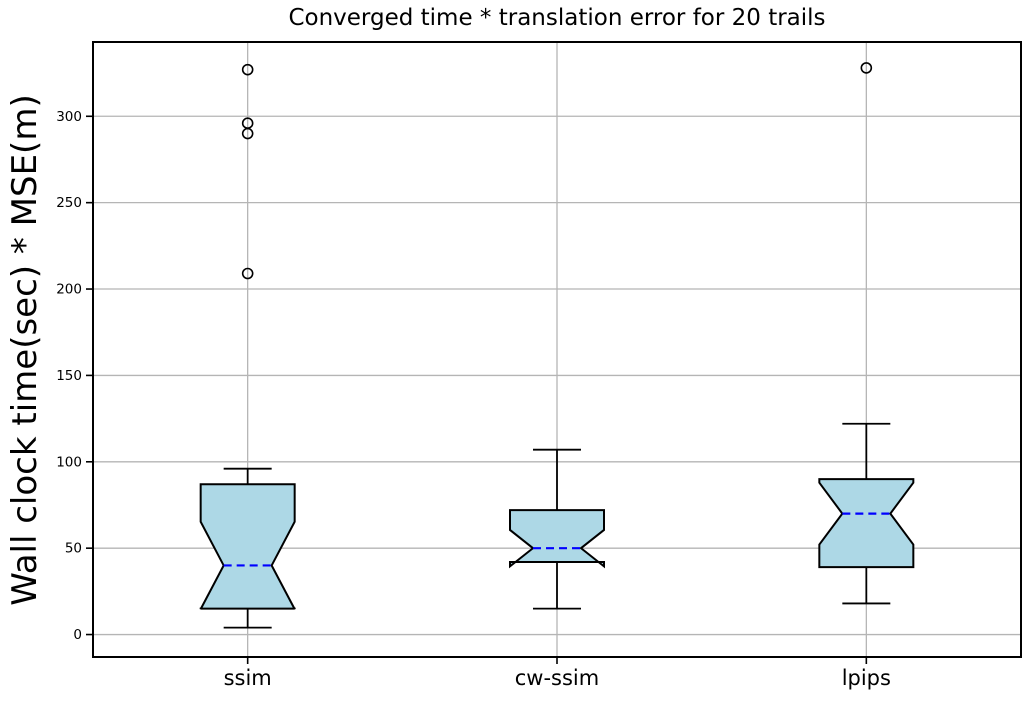  What do you see at coordinates (69, 376) in the screenshot?
I see `y-tick-label: 150` at bounding box center [69, 376].